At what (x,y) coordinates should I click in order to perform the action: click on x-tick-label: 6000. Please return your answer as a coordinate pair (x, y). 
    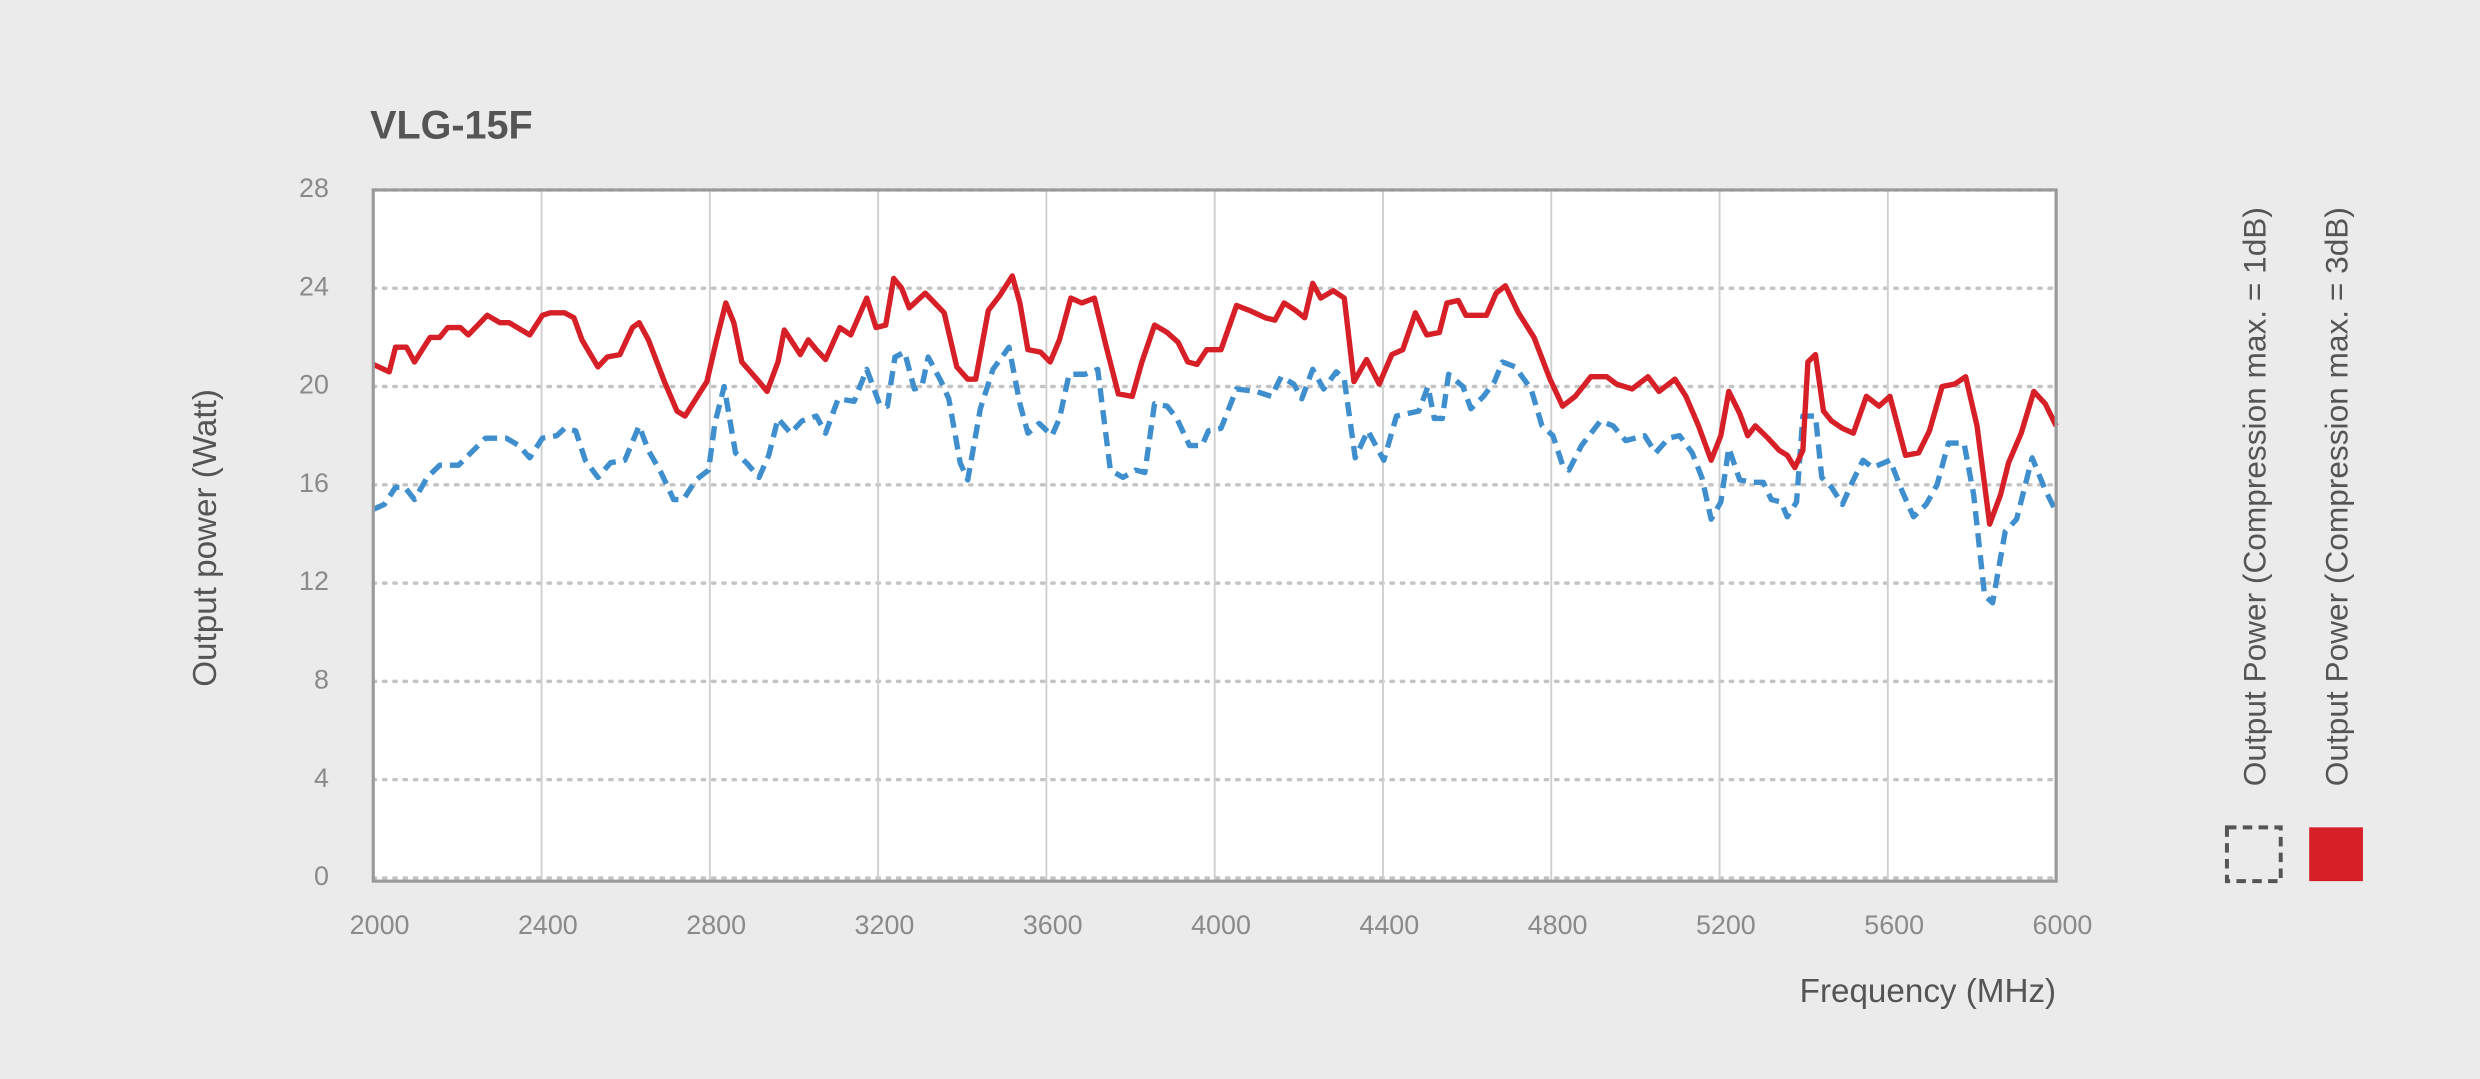
    Looking at the image, I should click on (2063, 925).